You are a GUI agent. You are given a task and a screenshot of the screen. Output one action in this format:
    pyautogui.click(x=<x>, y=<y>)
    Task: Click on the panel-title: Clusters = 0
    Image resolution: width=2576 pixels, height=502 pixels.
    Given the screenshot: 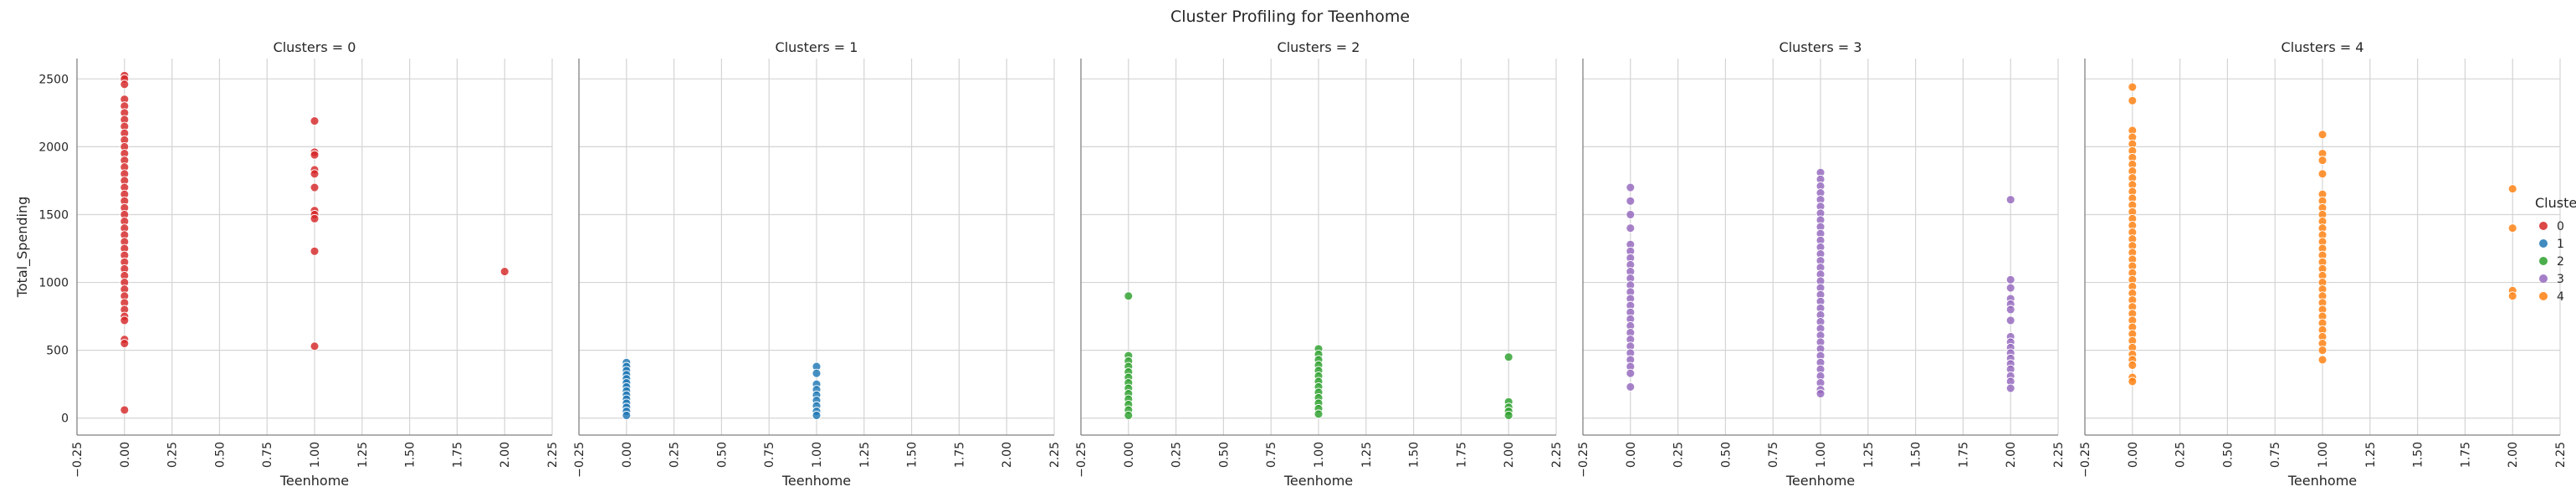 What is the action you would take?
    pyautogui.click(x=315, y=47)
    